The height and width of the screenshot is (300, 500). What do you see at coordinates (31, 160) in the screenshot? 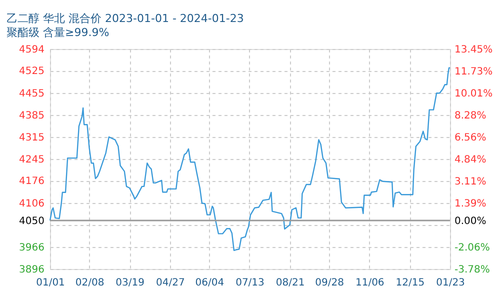
I see `y-tick-label: 4245` at bounding box center [31, 160].